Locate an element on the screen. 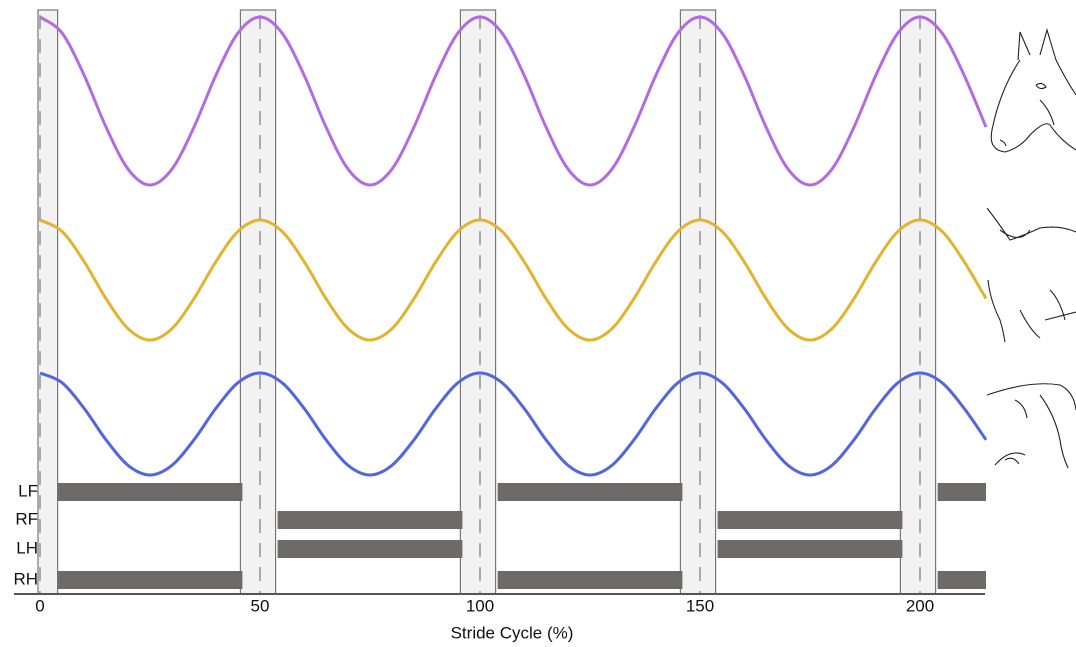 Image resolution: width=1076 pixels, height=647 pixels. x-tick-label: 150 is located at coordinates (700, 605).